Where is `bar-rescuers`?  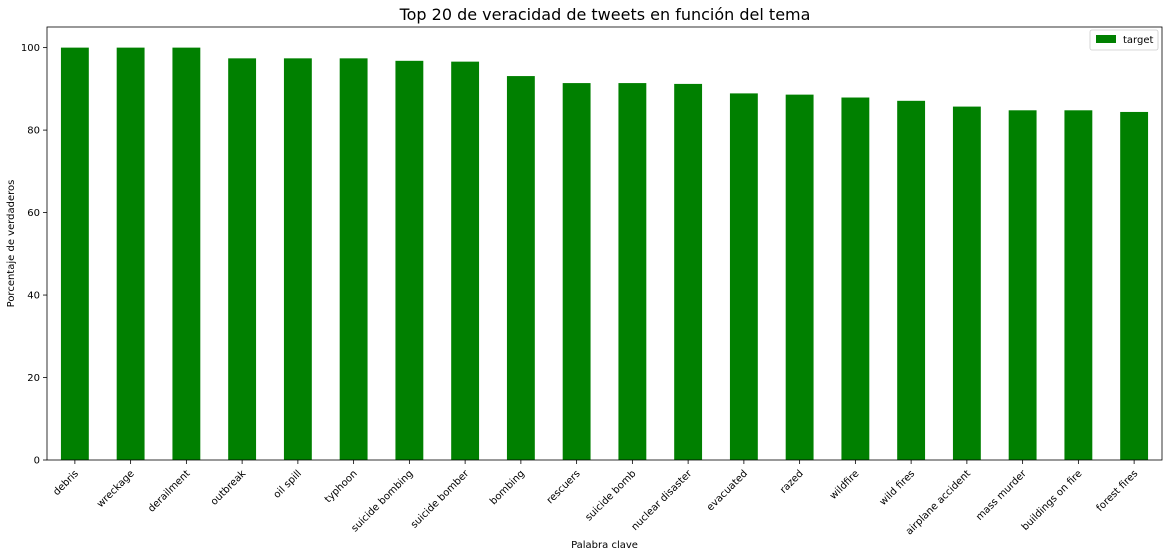 bar-rescuers is located at coordinates (576, 272).